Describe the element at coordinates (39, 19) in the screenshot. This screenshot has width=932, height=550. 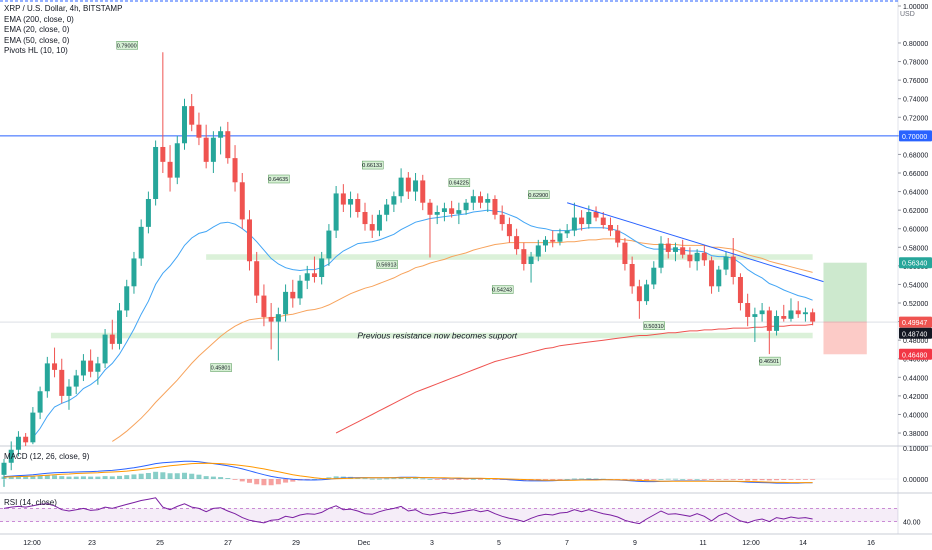
I see `legend-ema200: EMA (200, close, 0)` at that location.